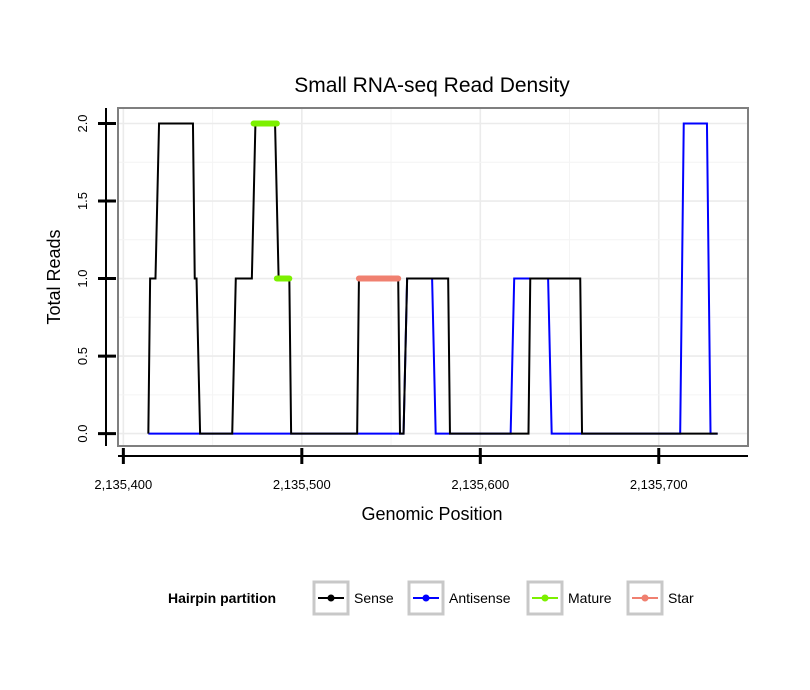 The image size is (810, 690). Describe the element at coordinates (222, 598) in the screenshot. I see `legend-title: Hairpin partition` at that location.